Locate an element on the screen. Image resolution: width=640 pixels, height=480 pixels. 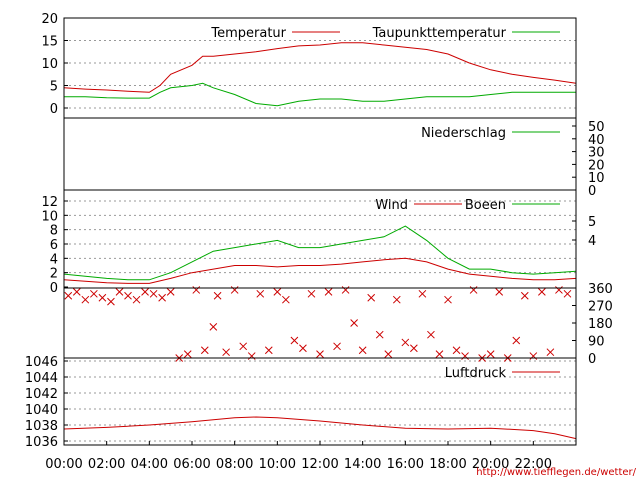
xtick-label: 18:00 is located at coordinates (447, 464).